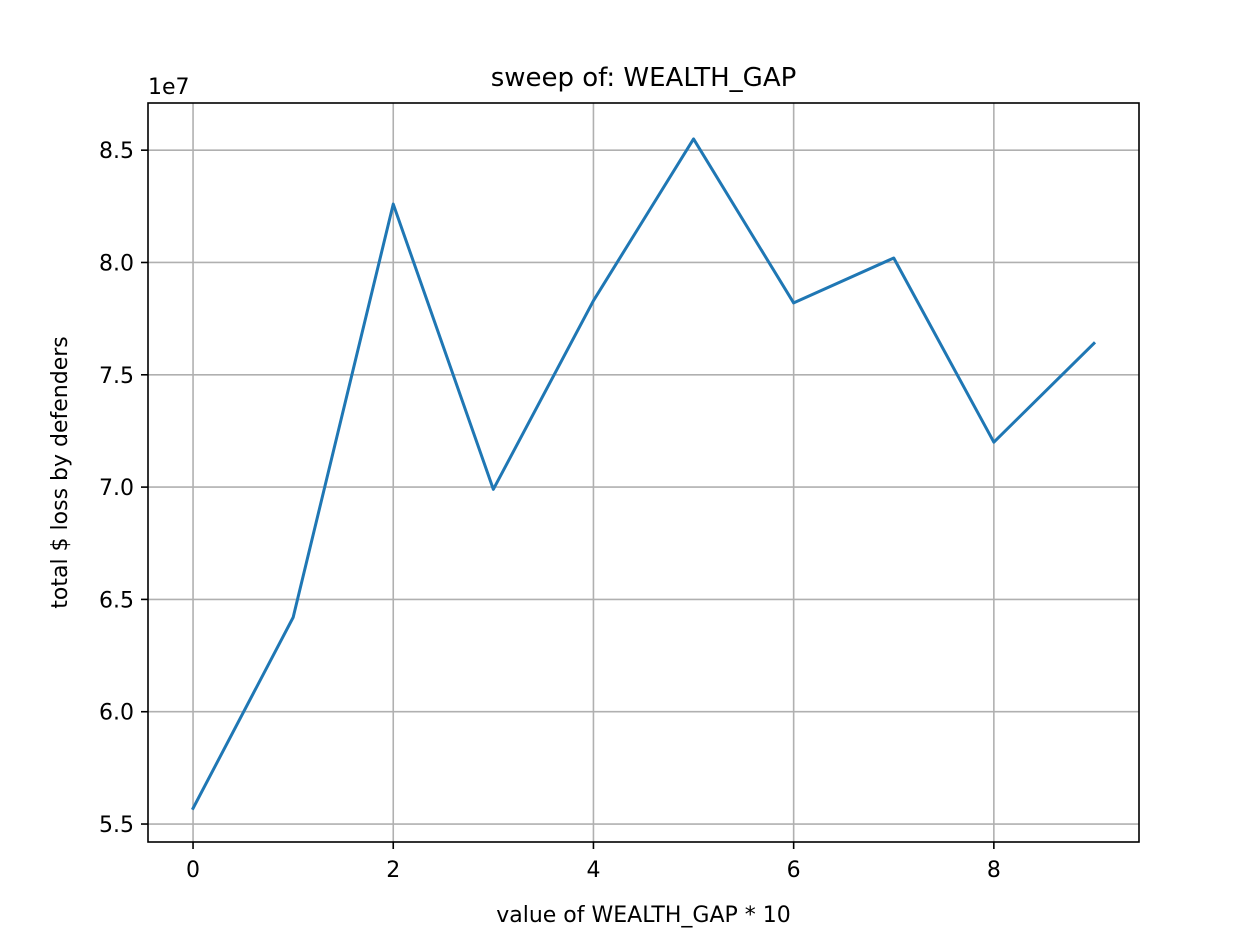 The image size is (1238, 942). What do you see at coordinates (794, 870) in the screenshot?
I see `x-tick-label: 6` at bounding box center [794, 870].